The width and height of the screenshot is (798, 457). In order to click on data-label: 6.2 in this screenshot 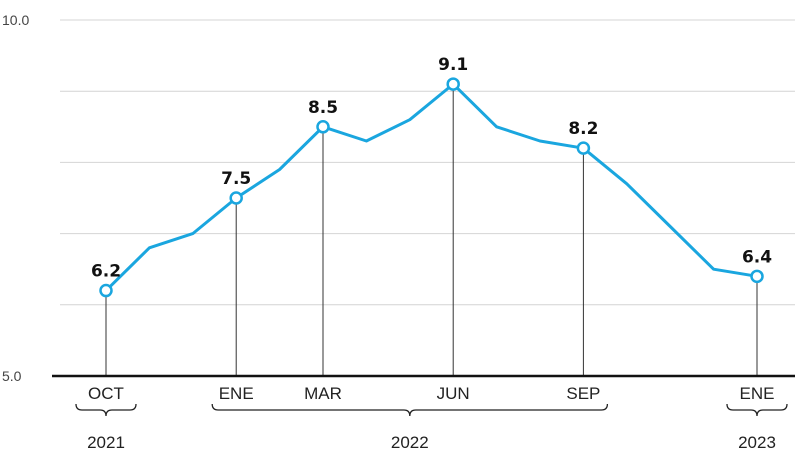, I will do `click(106, 272)`.